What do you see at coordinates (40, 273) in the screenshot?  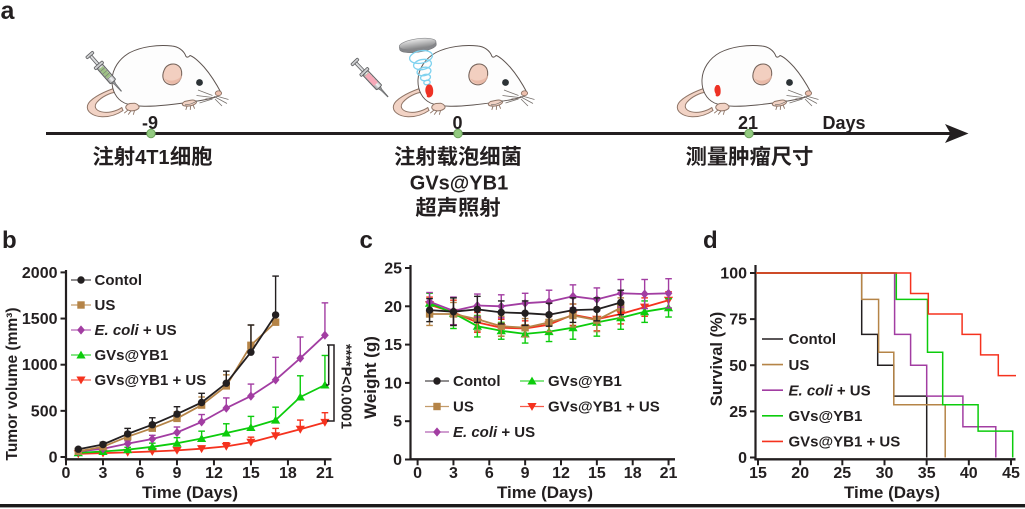 I see `svg-text: 2000` at bounding box center [40, 273].